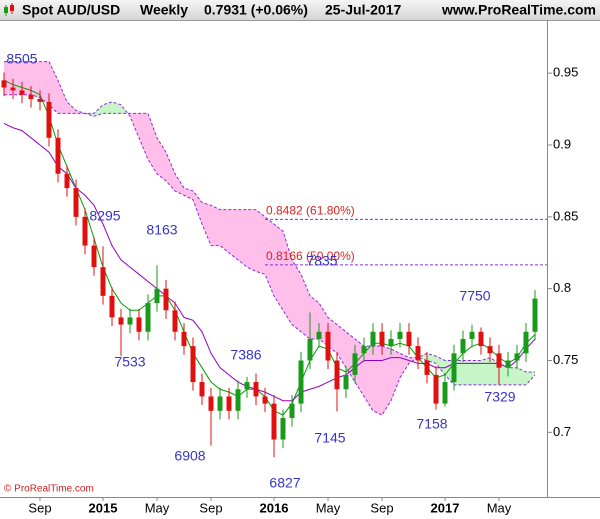  I want to click on level-label: 0.8166 (50.00%), so click(310, 256).